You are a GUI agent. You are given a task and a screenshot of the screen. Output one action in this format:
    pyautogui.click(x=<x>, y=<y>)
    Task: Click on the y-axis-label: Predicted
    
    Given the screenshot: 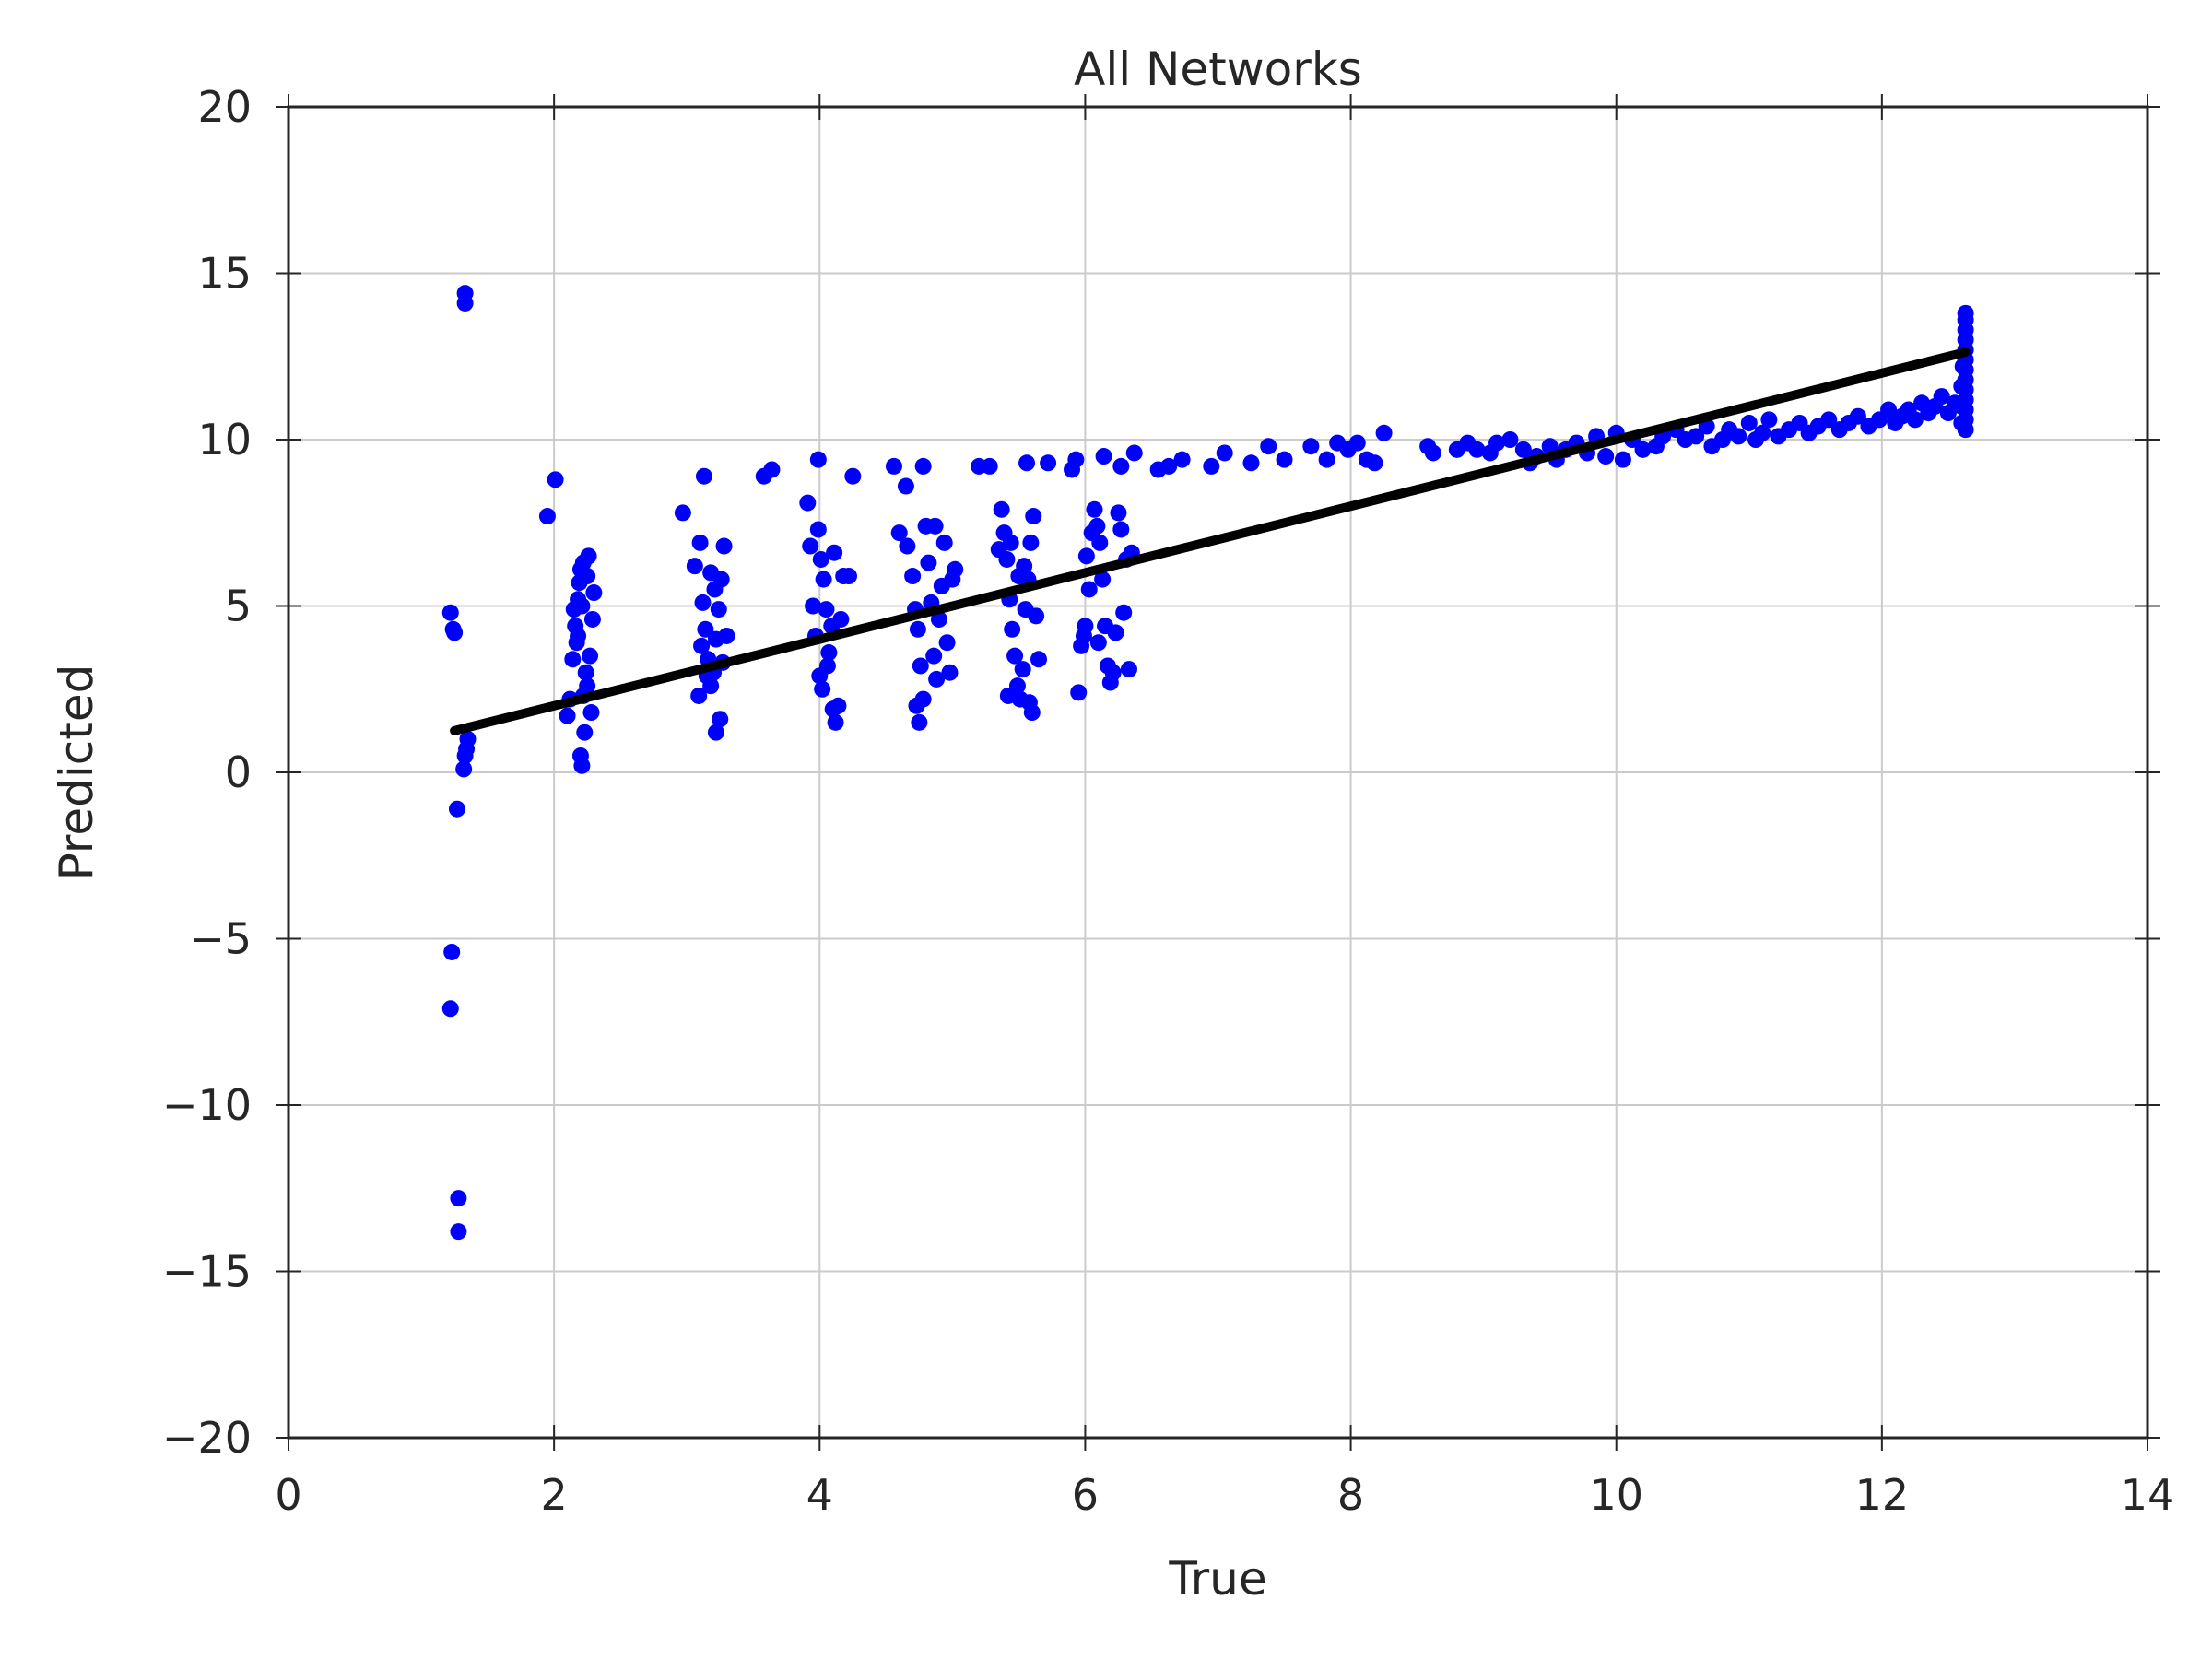 What is the action you would take?
    pyautogui.click(x=76, y=773)
    